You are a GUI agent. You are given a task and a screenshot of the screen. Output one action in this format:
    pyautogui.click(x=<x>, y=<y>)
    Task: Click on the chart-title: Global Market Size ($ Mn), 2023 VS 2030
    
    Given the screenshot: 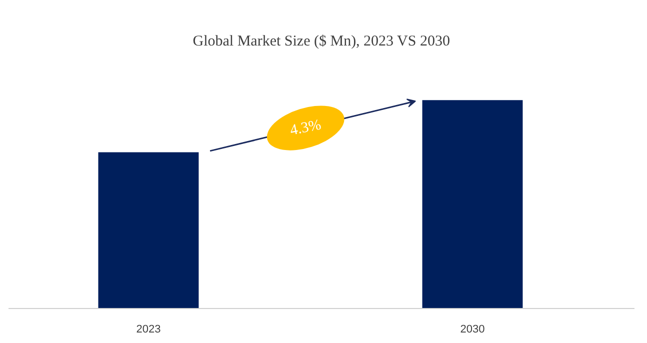 What is the action you would take?
    pyautogui.click(x=321, y=42)
    